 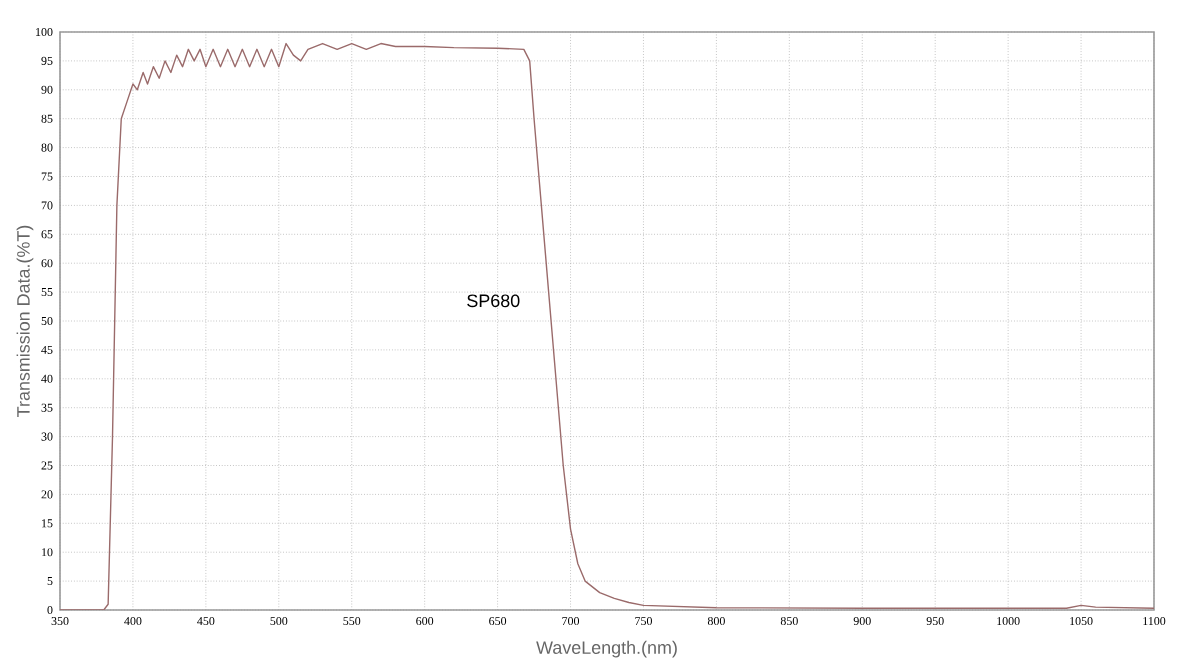 What do you see at coordinates (25, 321) in the screenshot?
I see `y-axis-title: Transmission Data.(%T)` at bounding box center [25, 321].